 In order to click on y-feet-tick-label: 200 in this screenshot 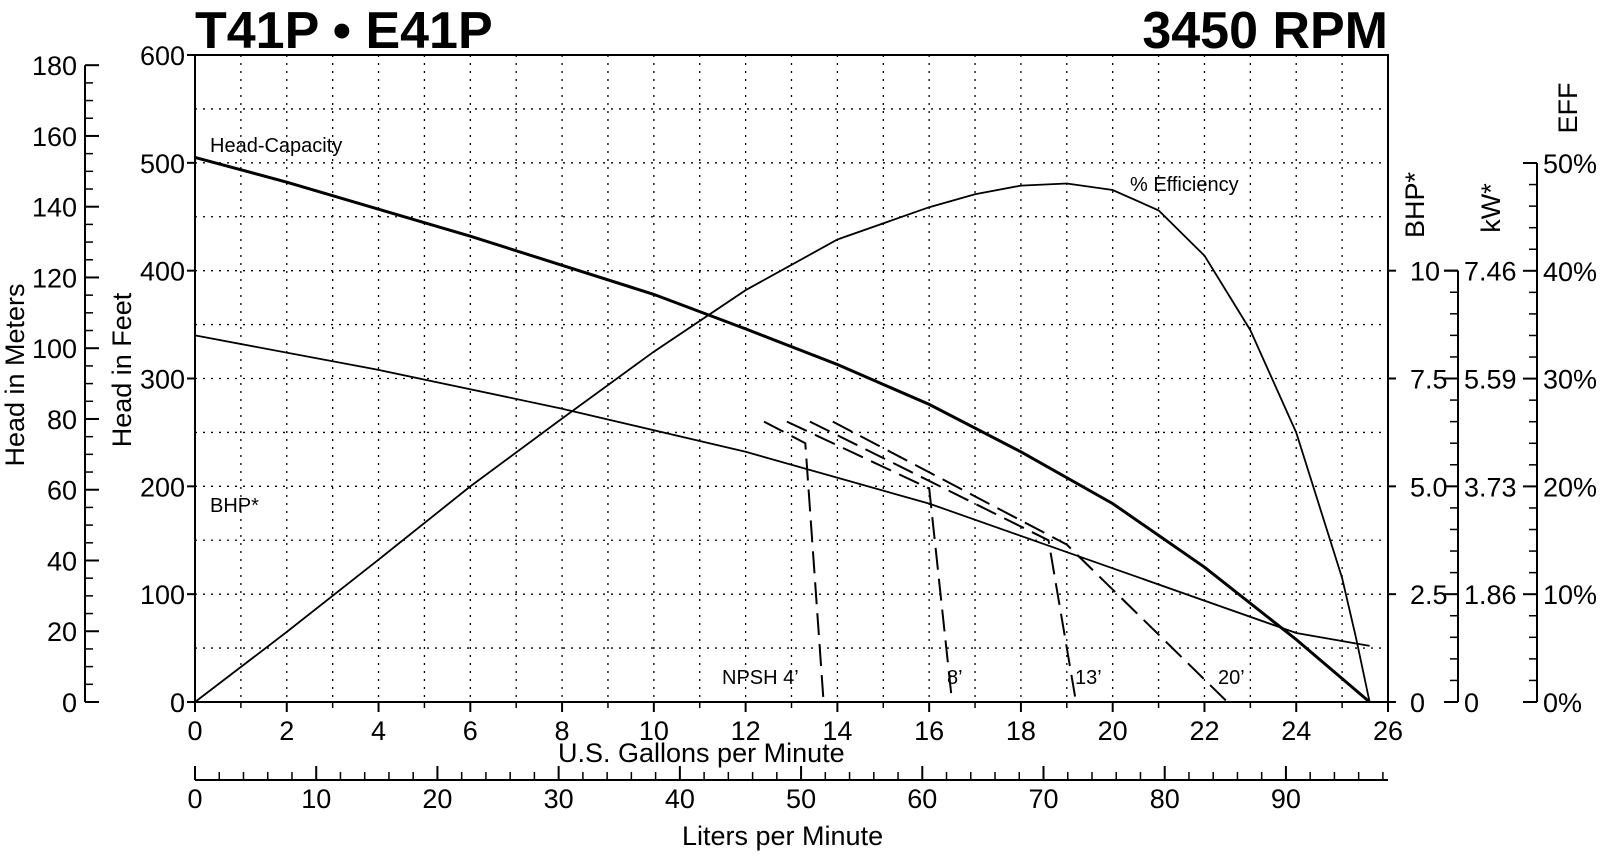, I will do `click(162, 487)`.